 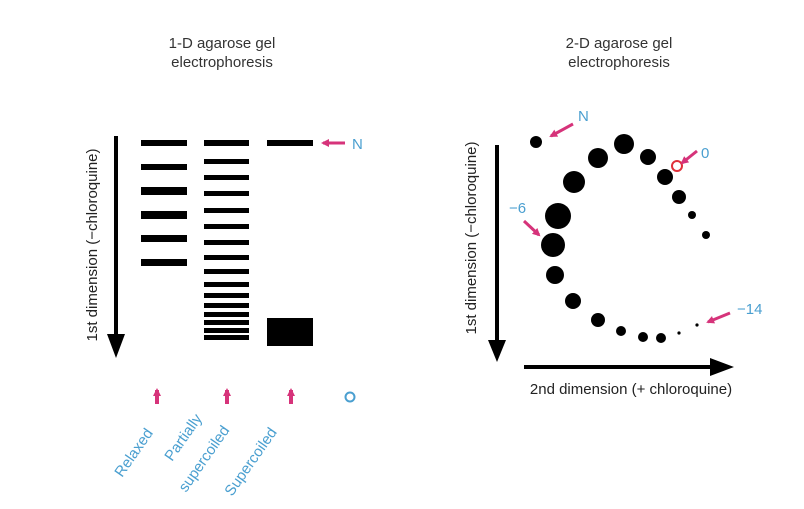 I want to click on marker-minus6-label: −6, so click(x=517, y=208).